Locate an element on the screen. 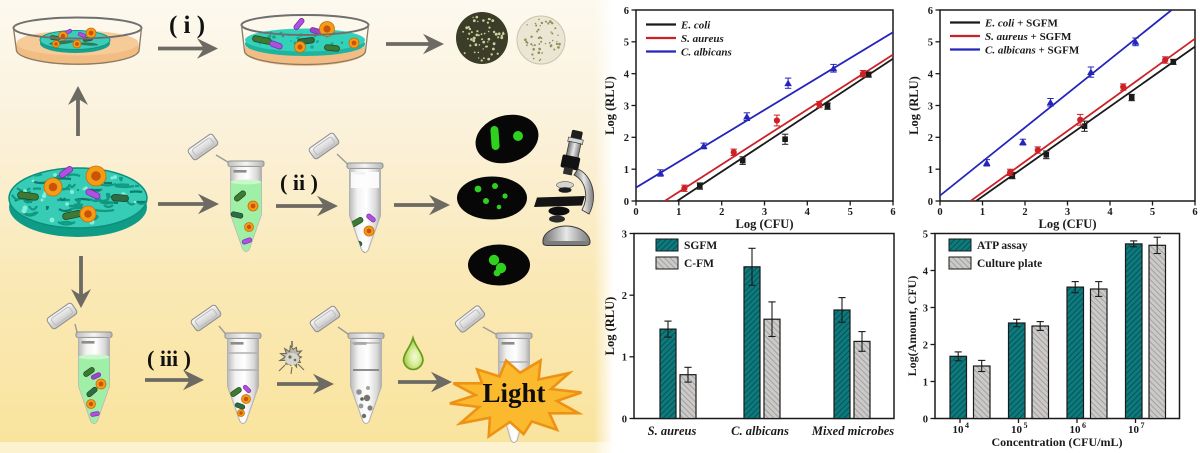  svg-text: C-FM is located at coordinates (699, 264).